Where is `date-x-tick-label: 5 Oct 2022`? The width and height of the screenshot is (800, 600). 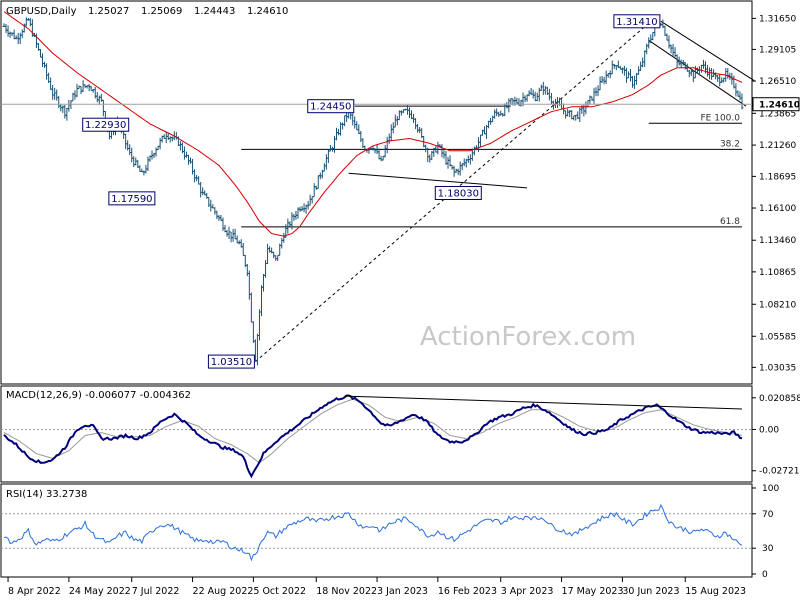
date-x-tick-label: 5 Oct 2022 is located at coordinates (279, 591).